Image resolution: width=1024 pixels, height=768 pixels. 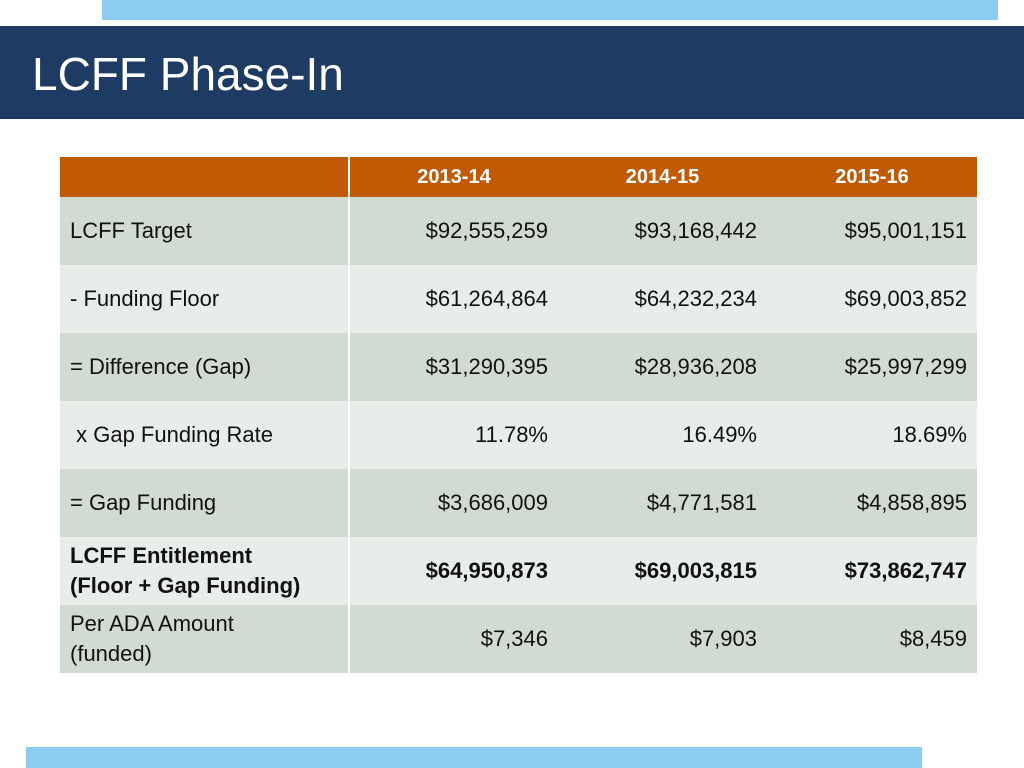 I want to click on cell-value: 11.78%, so click(x=453, y=435).